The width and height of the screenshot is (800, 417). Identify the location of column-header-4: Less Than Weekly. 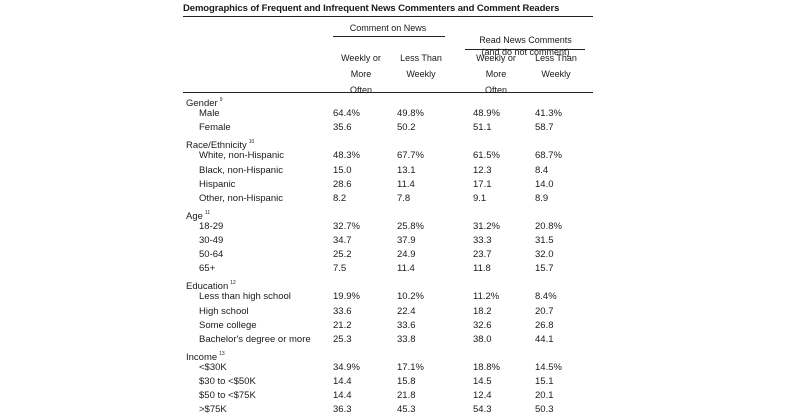
(556, 66).